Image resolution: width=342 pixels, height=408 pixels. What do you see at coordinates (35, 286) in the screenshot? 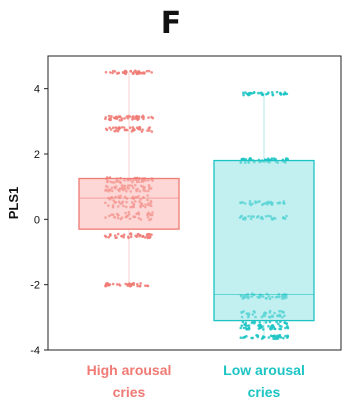
I see `y-tick-label: -2` at bounding box center [35, 286].